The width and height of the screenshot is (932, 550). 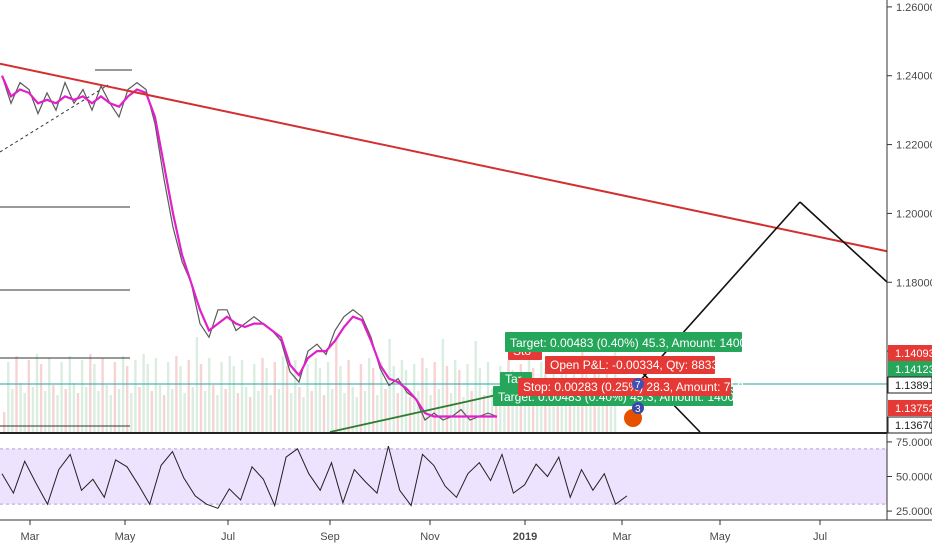 What do you see at coordinates (430, 537) in the screenshot?
I see `x-tick-label: Nov` at bounding box center [430, 537].